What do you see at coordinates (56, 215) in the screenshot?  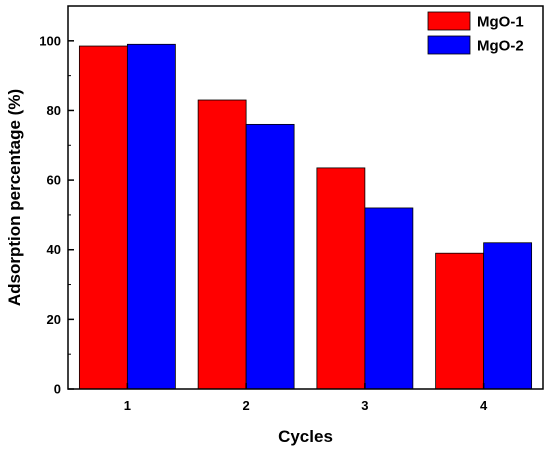 I see `y-axis: 0 20 40 60 80 100` at bounding box center [56, 215].